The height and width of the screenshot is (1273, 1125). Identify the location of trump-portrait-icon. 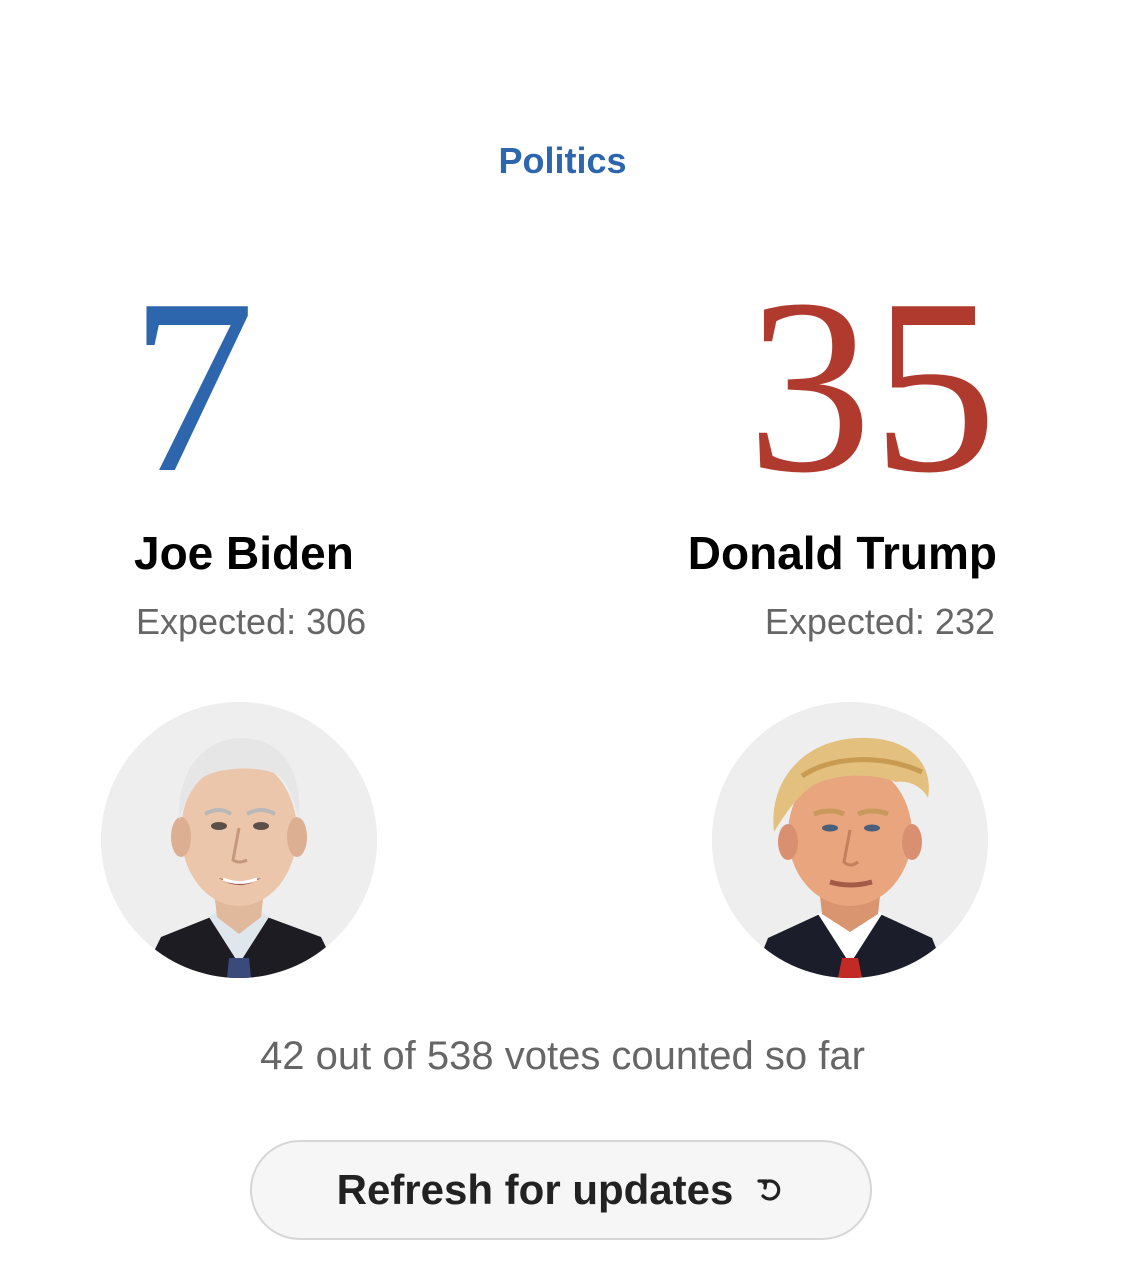
(850, 840).